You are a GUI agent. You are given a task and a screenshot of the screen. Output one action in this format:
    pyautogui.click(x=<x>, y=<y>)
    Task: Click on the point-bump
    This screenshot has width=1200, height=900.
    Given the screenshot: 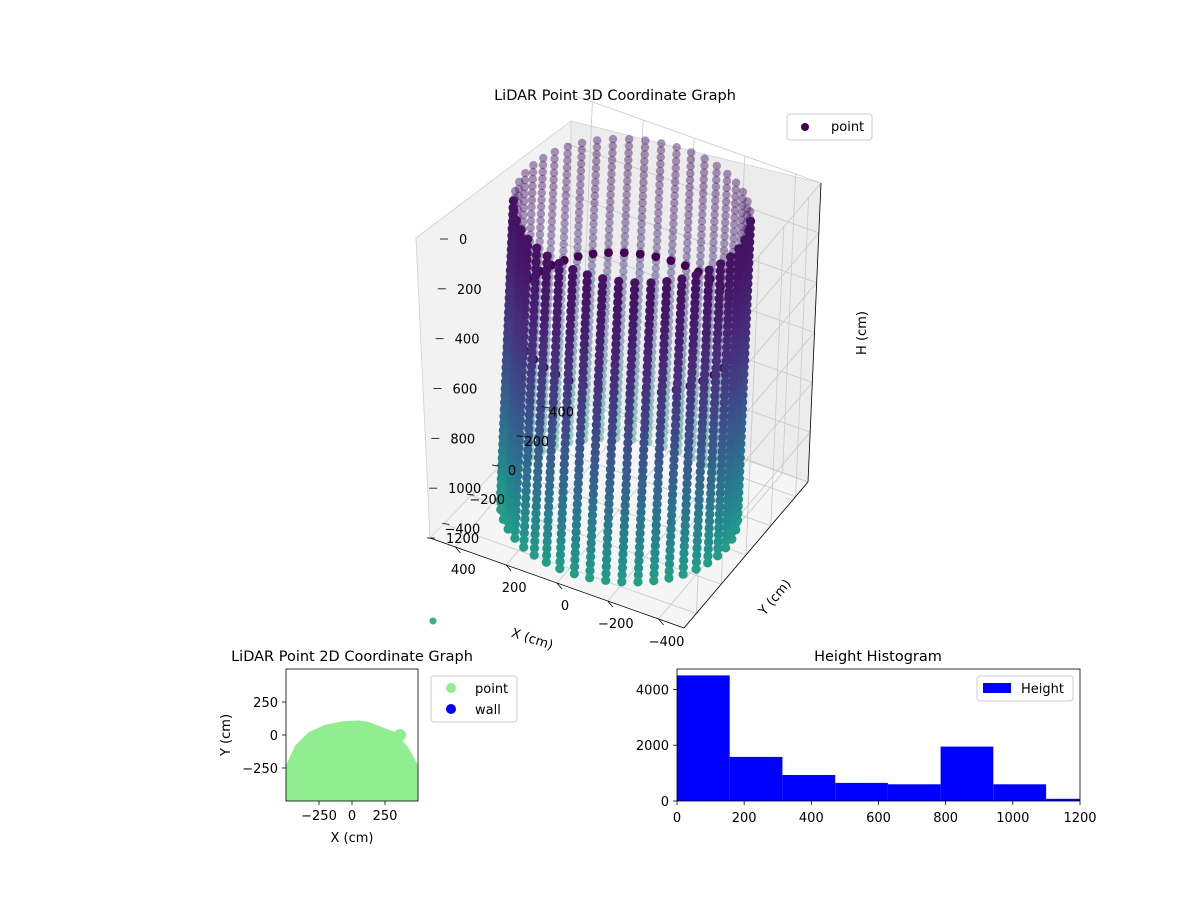 What is the action you would take?
    pyautogui.click(x=400, y=735)
    